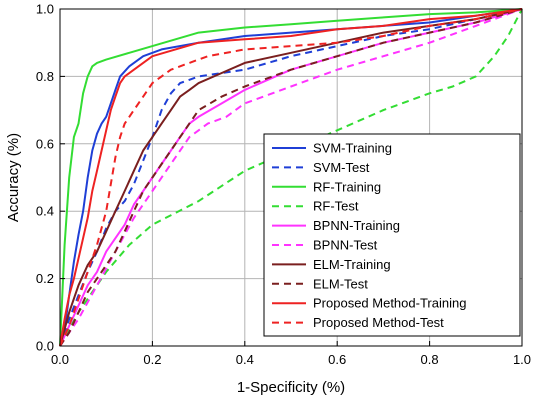  Describe the element at coordinates (347, 186) in the screenshot. I see `legend-label: RF-Training` at that location.